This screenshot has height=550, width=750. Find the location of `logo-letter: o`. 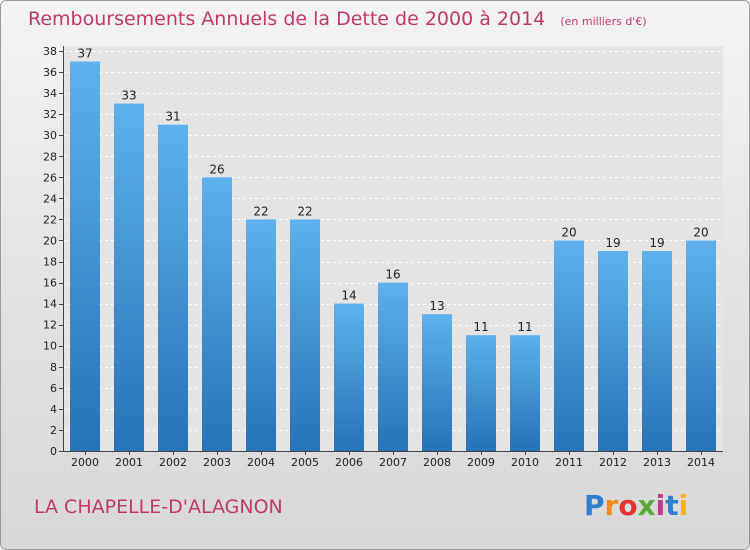

logo-letter: o is located at coordinates (628, 505).